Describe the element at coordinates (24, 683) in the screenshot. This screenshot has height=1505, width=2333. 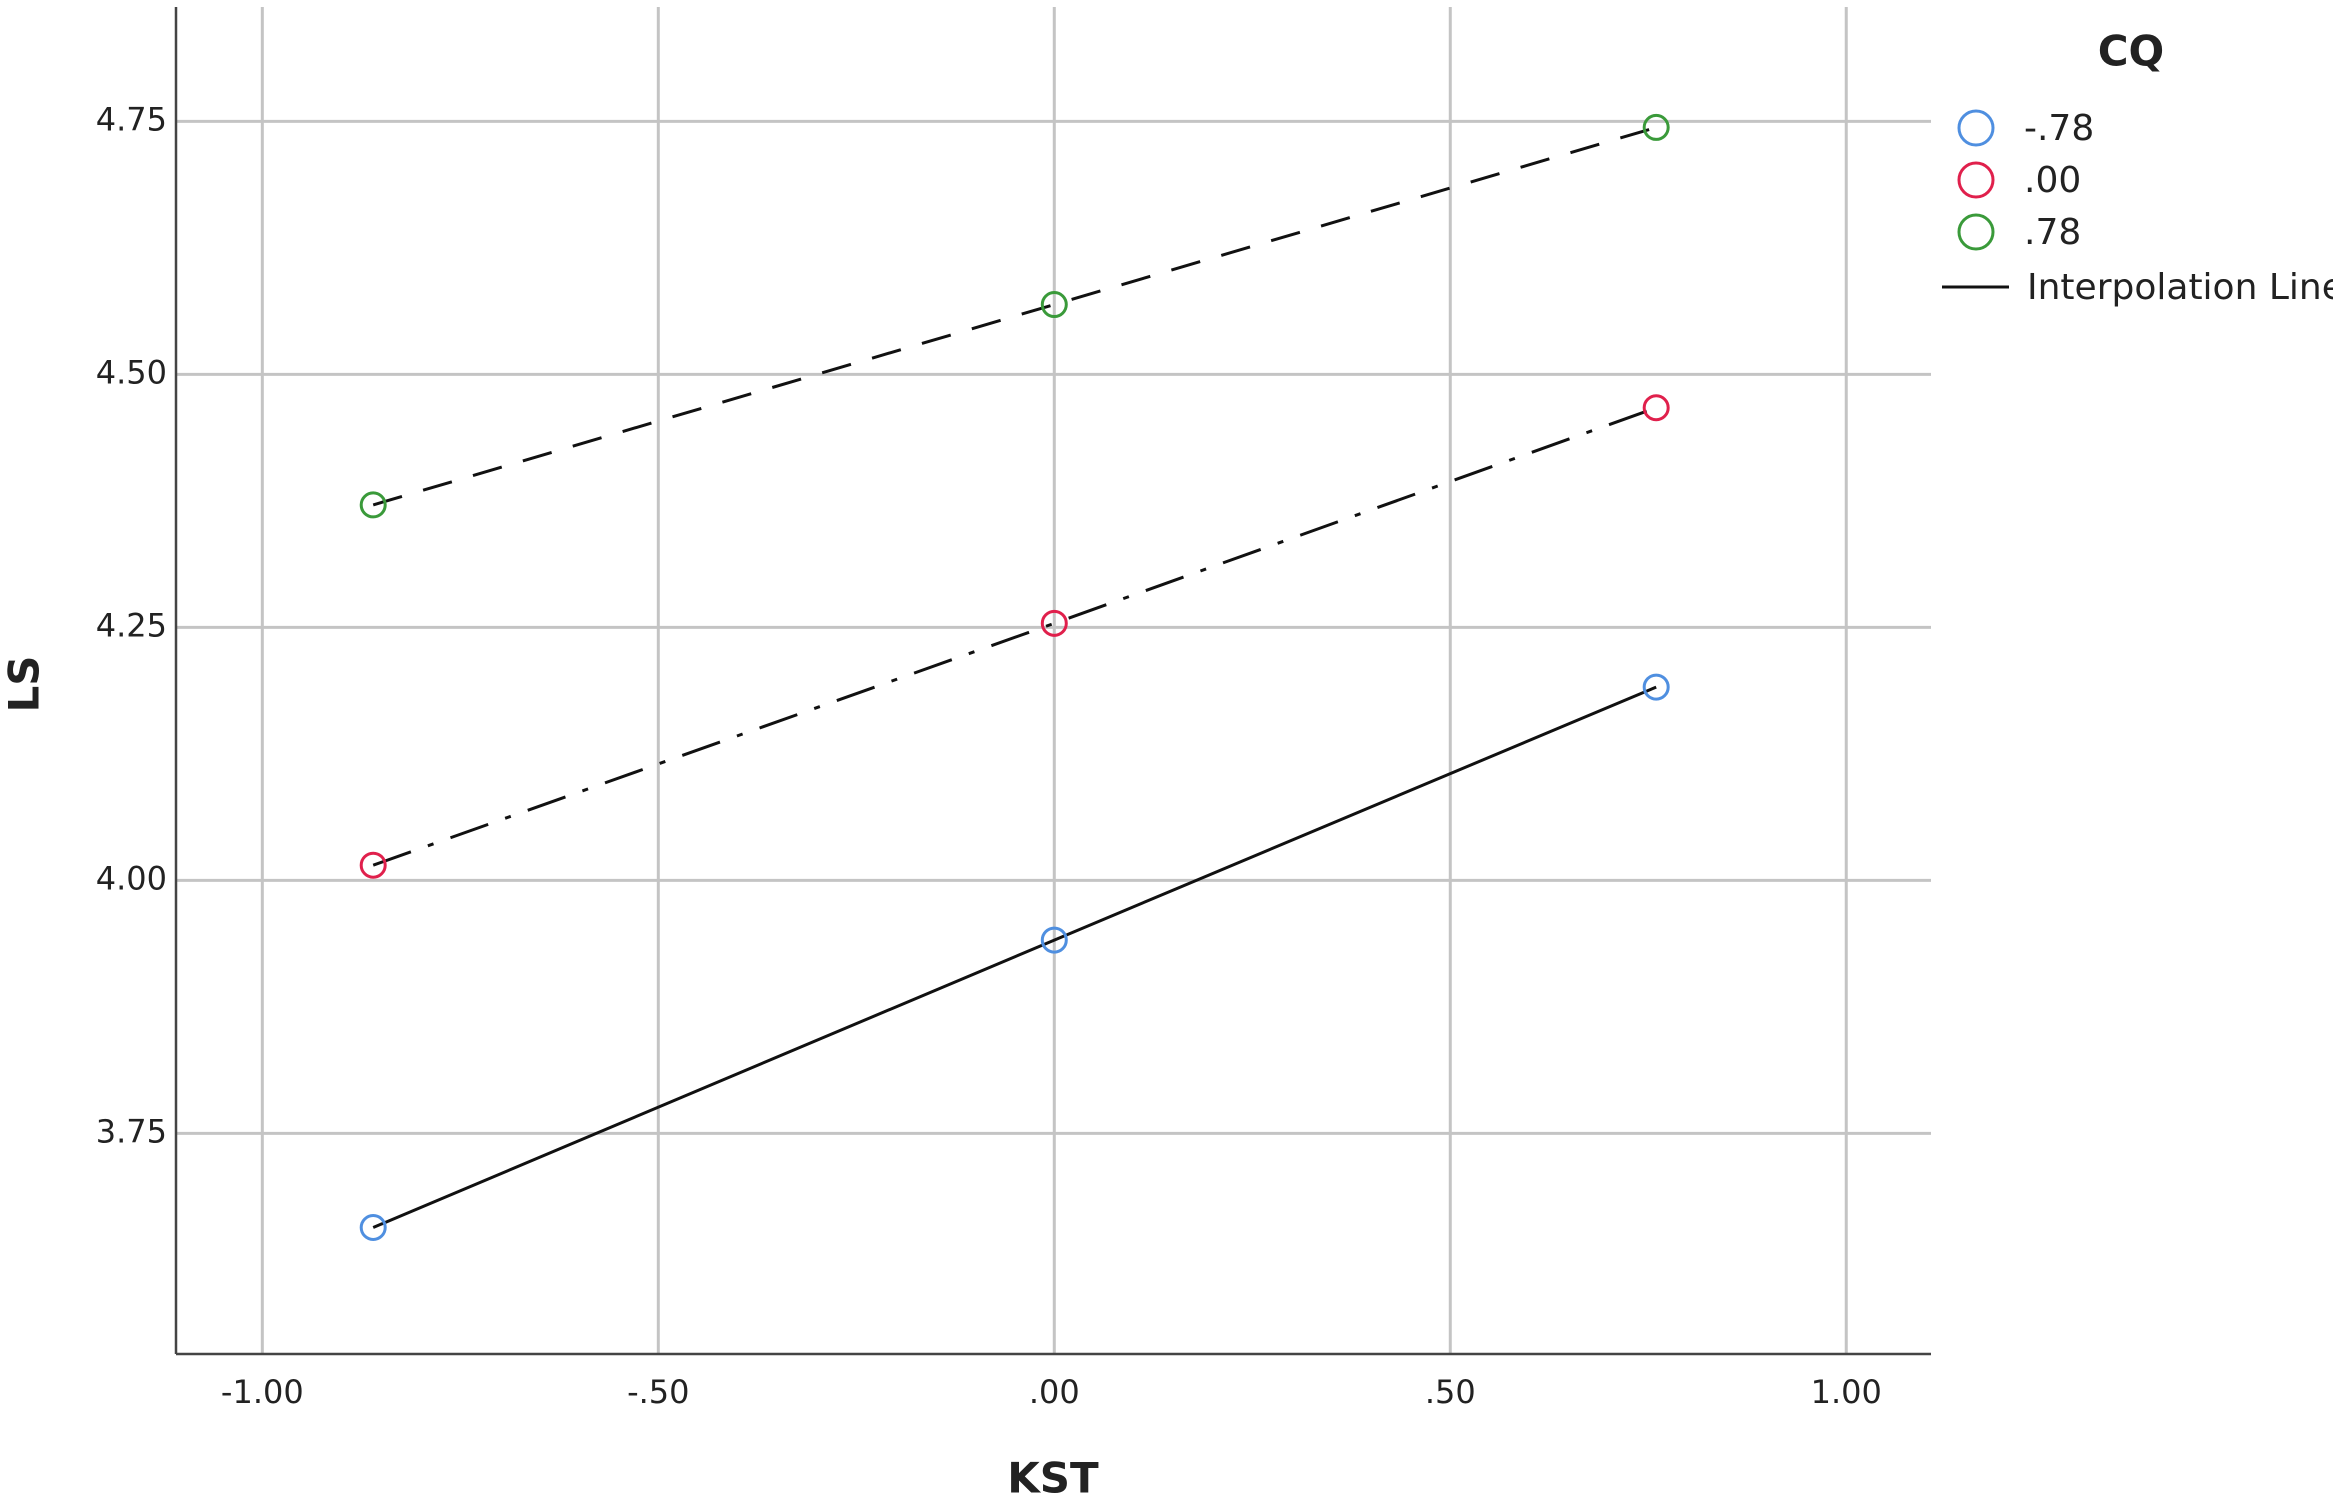
I see `y-axis-title: LS` at that location.